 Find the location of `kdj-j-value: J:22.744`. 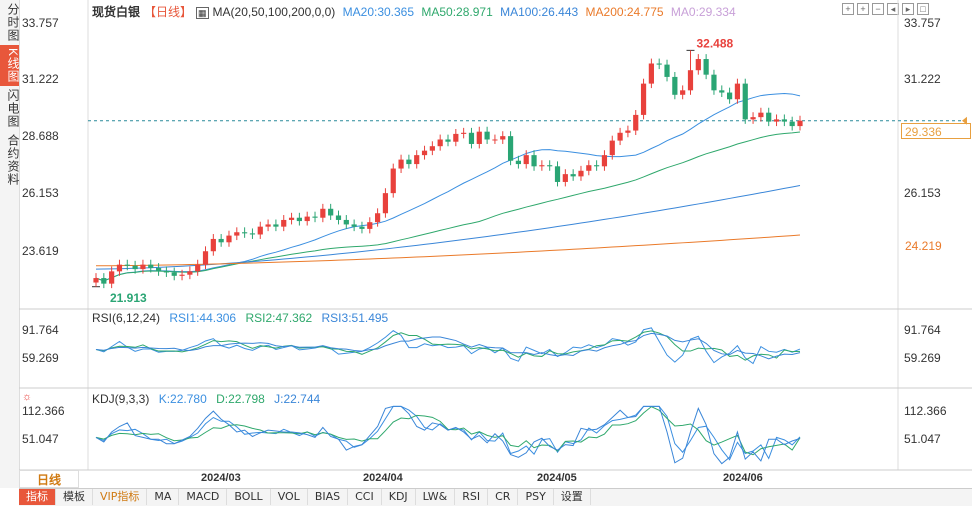

kdj-j-value: J:22.744 is located at coordinates (297, 399).